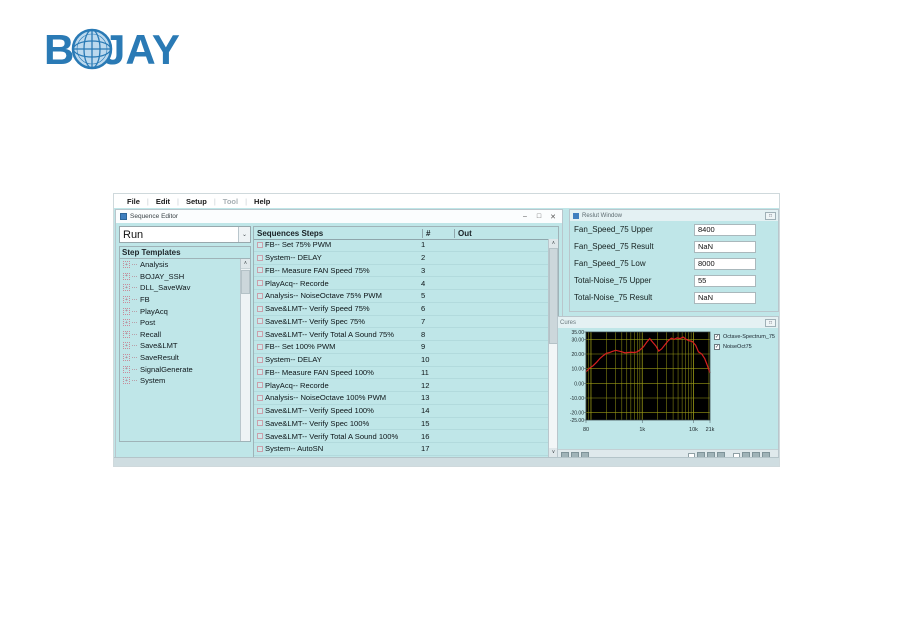 The height and width of the screenshot is (618, 900). Describe the element at coordinates (439, 233) in the screenshot. I see `column-header-number: #` at that location.